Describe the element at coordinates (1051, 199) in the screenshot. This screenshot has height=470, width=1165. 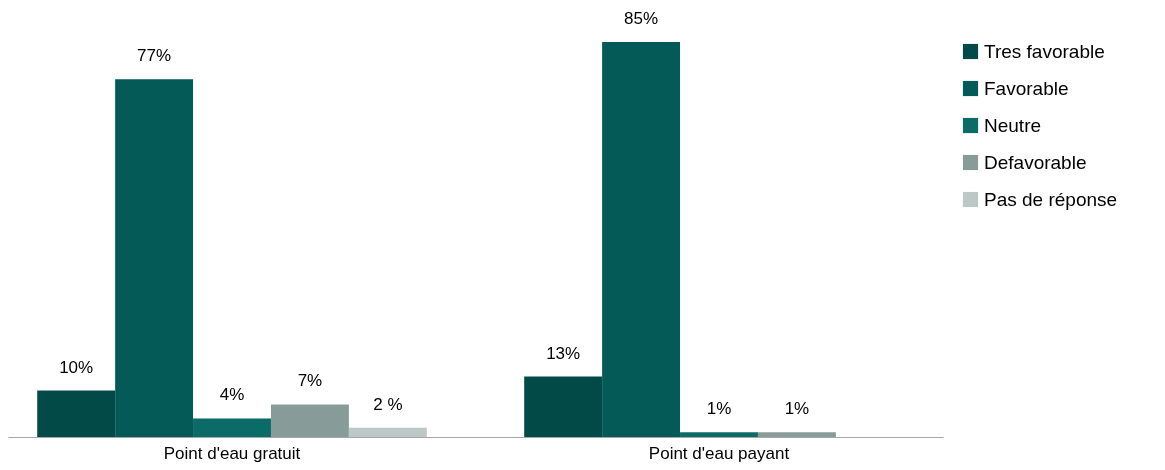
I see `legend-label: Pas de réponse` at that location.